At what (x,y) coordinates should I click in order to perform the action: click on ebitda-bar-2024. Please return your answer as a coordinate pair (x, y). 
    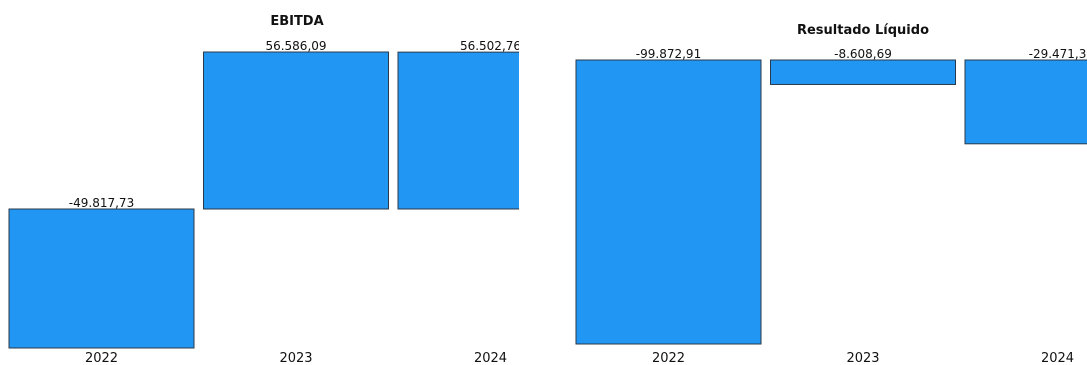
    Looking at the image, I should click on (458, 130).